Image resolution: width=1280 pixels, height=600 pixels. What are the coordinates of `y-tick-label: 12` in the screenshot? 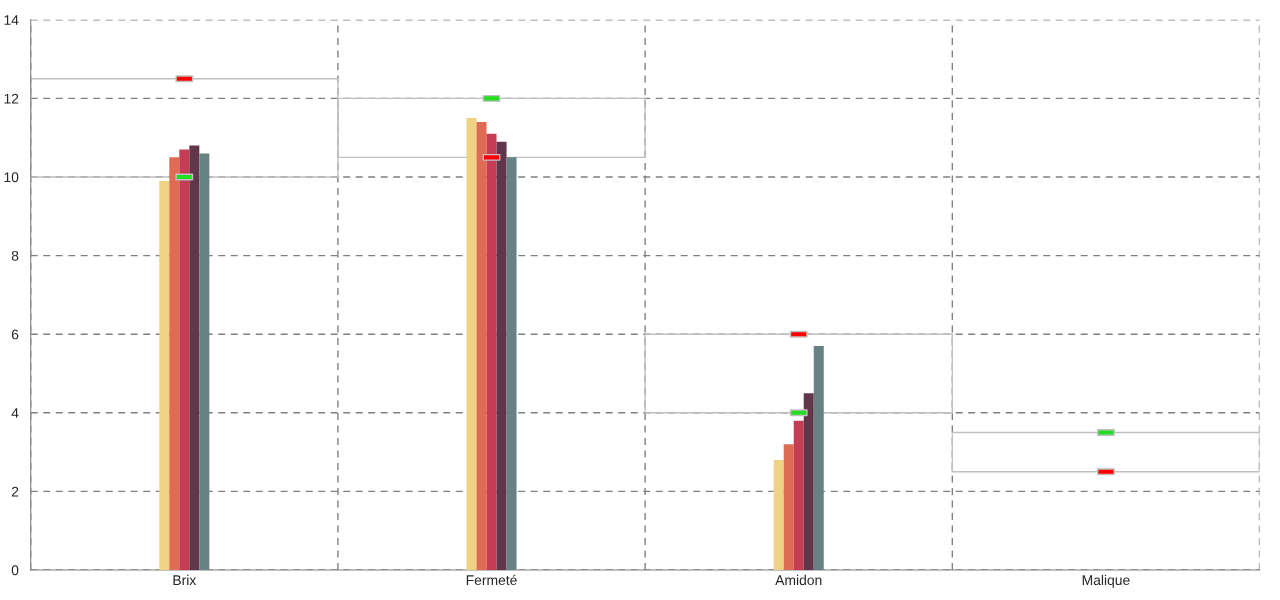 It's located at (11, 98).